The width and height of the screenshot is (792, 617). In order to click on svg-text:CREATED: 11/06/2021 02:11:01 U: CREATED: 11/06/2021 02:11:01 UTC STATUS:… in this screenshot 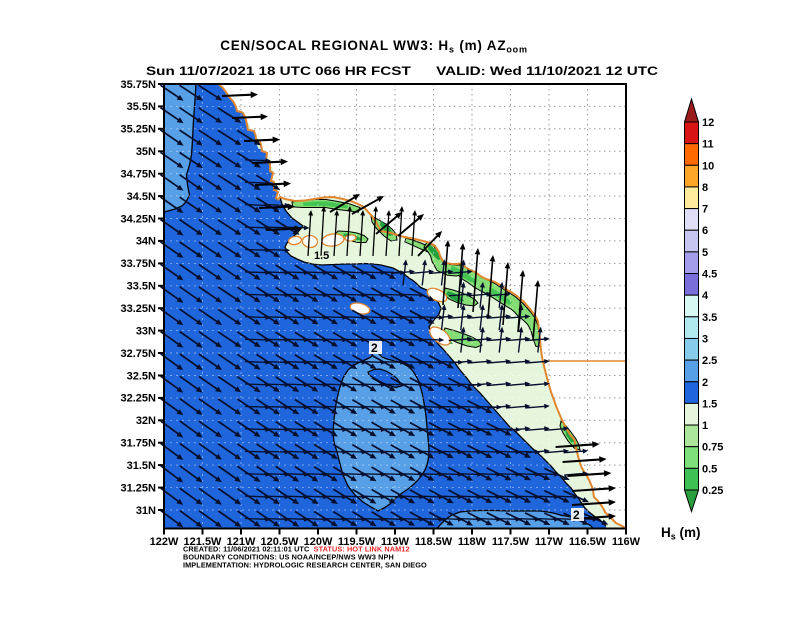, I will do `click(296, 549)`.